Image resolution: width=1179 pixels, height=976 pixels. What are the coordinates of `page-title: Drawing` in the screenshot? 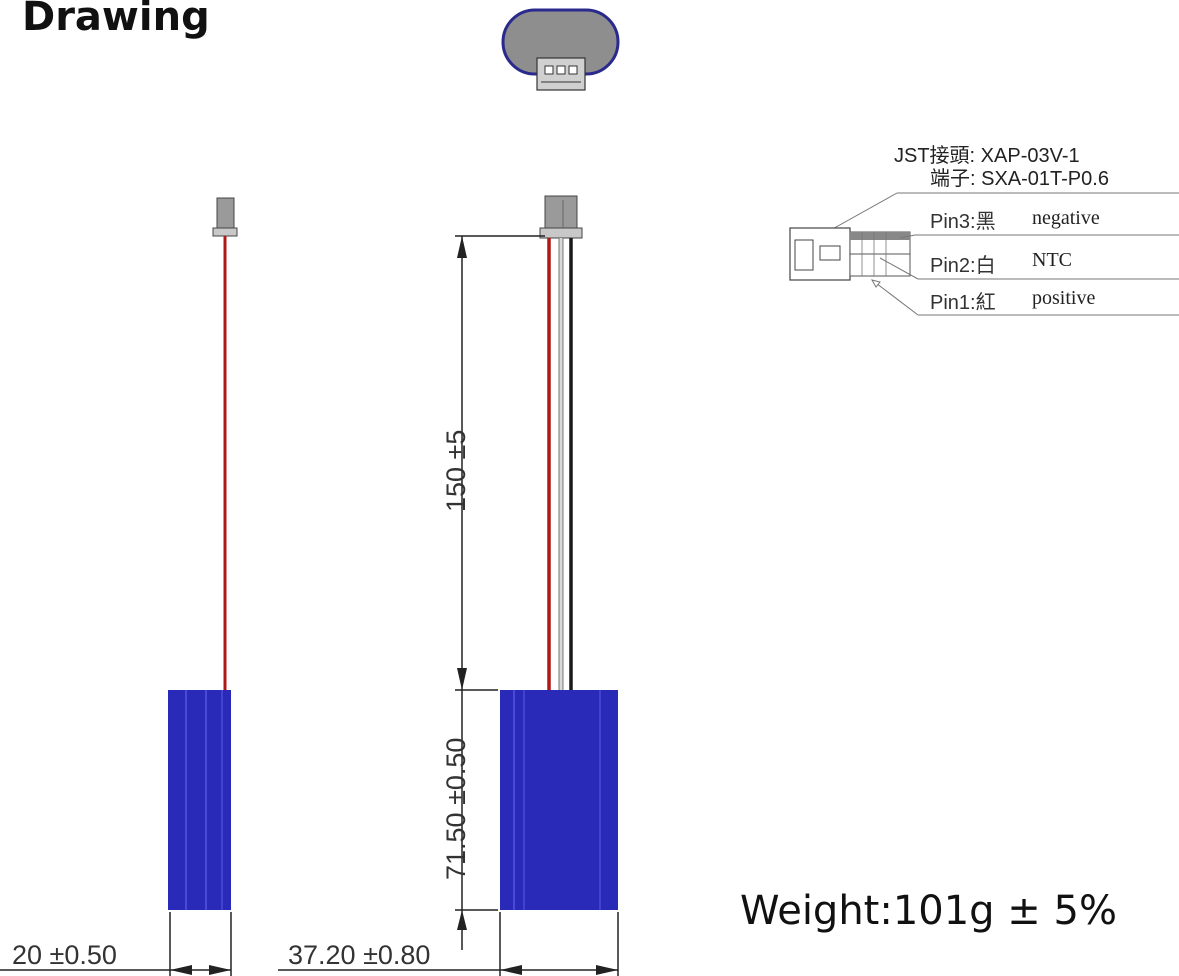 It's located at (116, 20).